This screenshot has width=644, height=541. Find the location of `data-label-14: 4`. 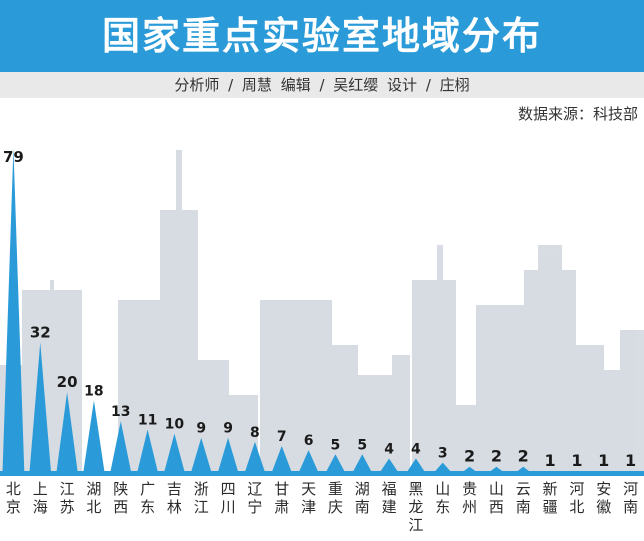

data-label-14: 4 is located at coordinates (389, 449).